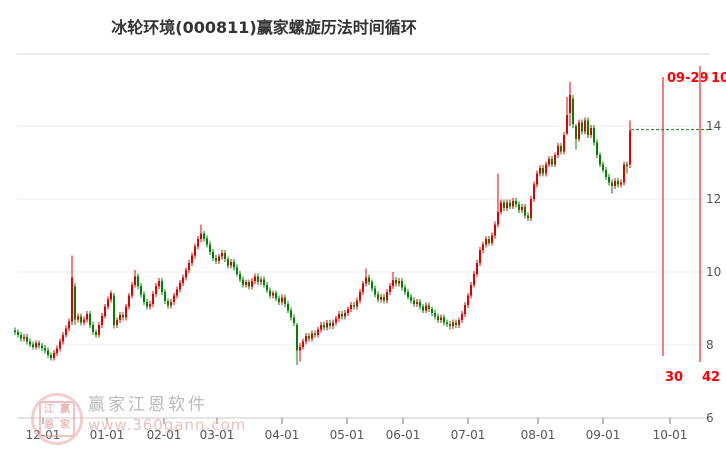  Describe the element at coordinates (282, 435) in the screenshot. I see `x-tick-label: 04-01` at that location.